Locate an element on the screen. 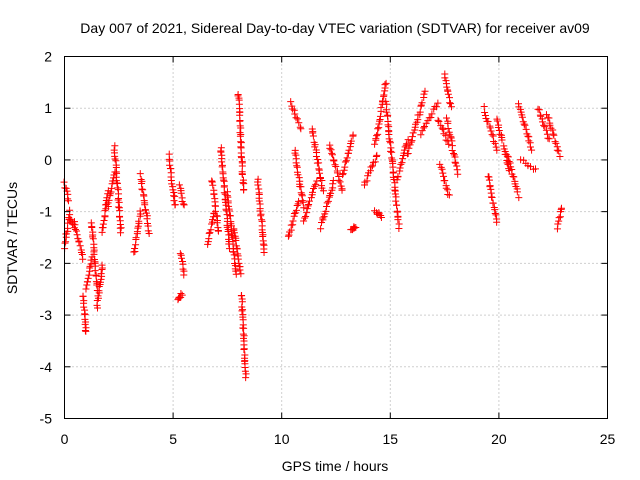 The width and height of the screenshot is (640, 480). x-tick-label: 0 is located at coordinates (65, 439).